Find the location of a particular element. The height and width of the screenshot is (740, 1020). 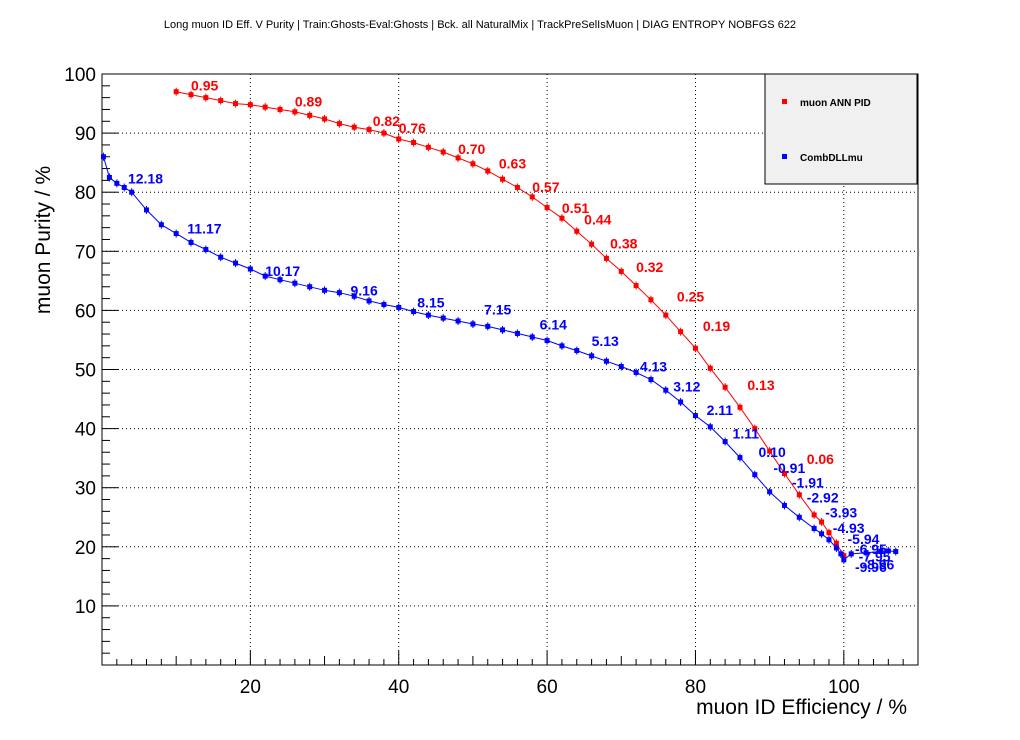

cut-label-dll: -3.93 is located at coordinates (841, 512).